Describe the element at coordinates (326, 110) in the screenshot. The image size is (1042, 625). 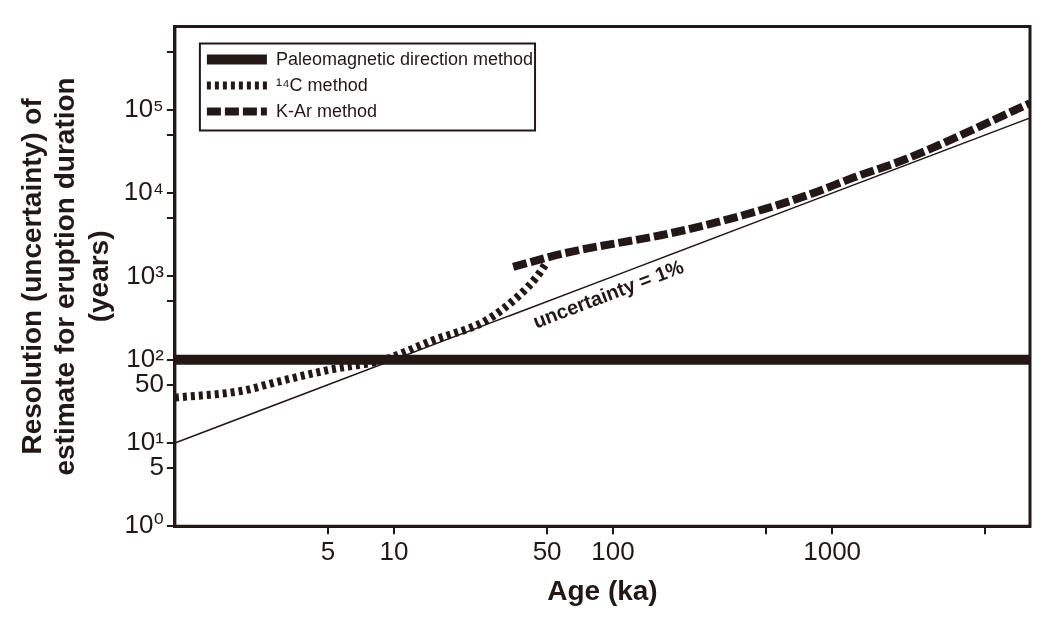
I see `legend-label: K-Ar method` at that location.